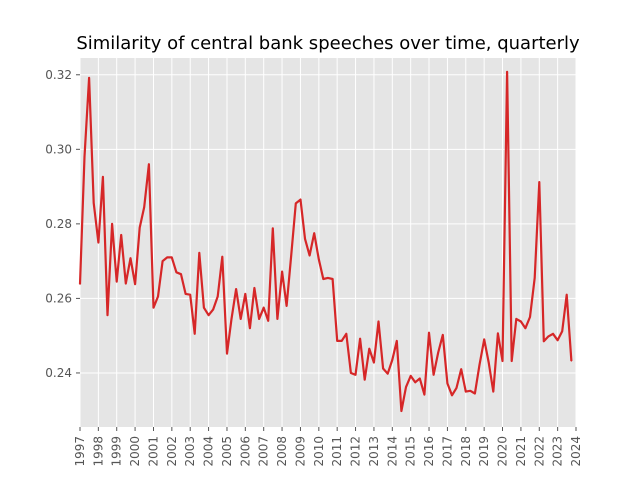  What do you see at coordinates (135, 451) in the screenshot?
I see `x-tick-label: 2000` at bounding box center [135, 451].